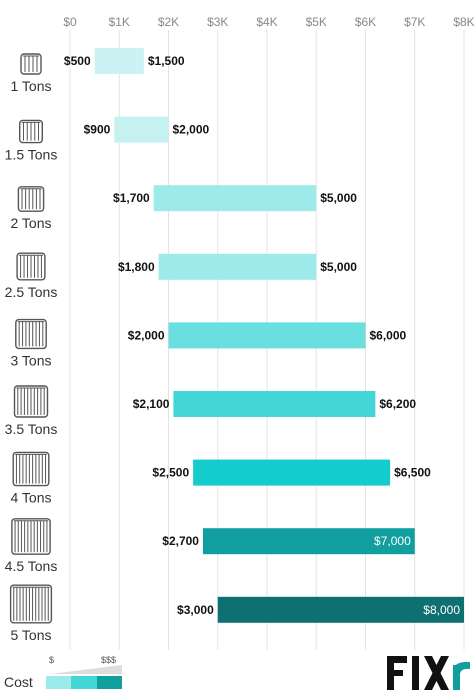 The image size is (474, 693). What do you see at coordinates (109, 682) in the screenshot?
I see `legend-swatch-high` at bounding box center [109, 682].